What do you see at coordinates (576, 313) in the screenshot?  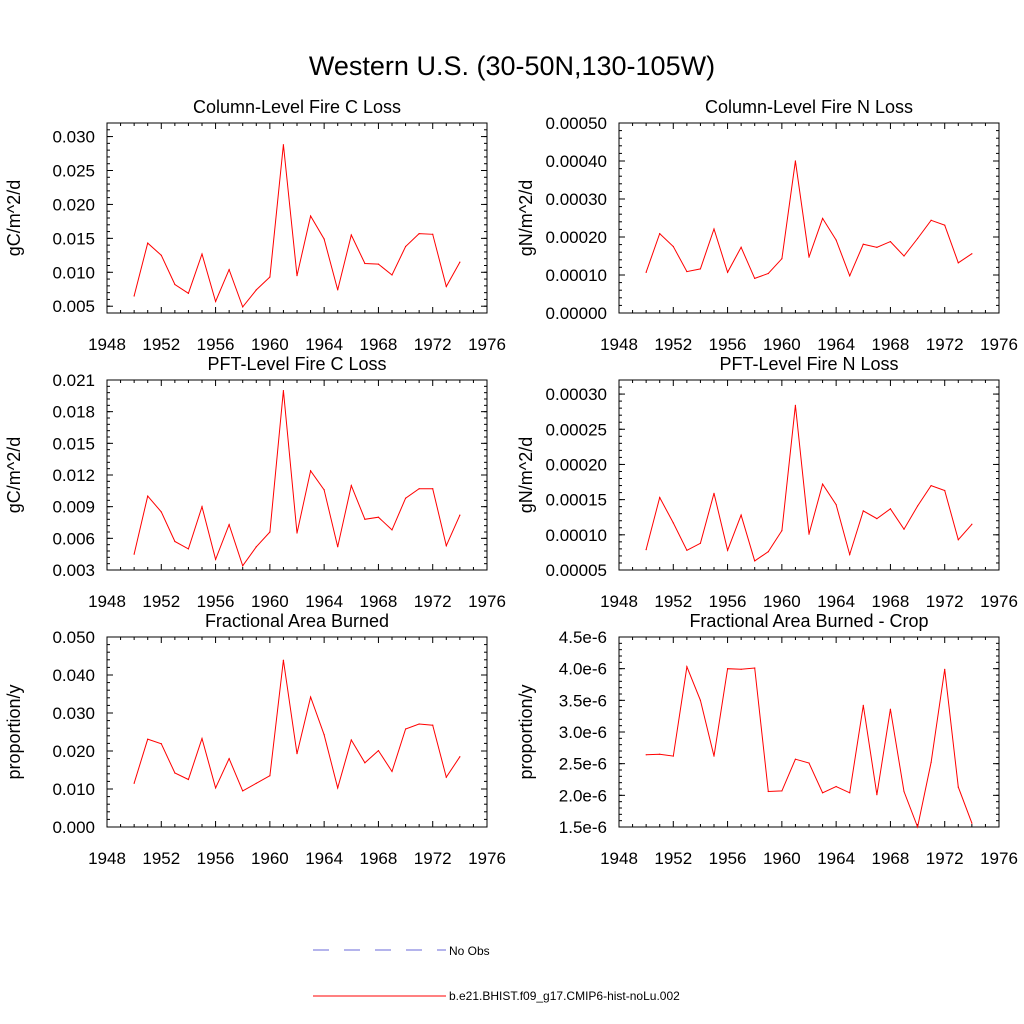 I see `y-tick-label: 0.00000` at bounding box center [576, 313].